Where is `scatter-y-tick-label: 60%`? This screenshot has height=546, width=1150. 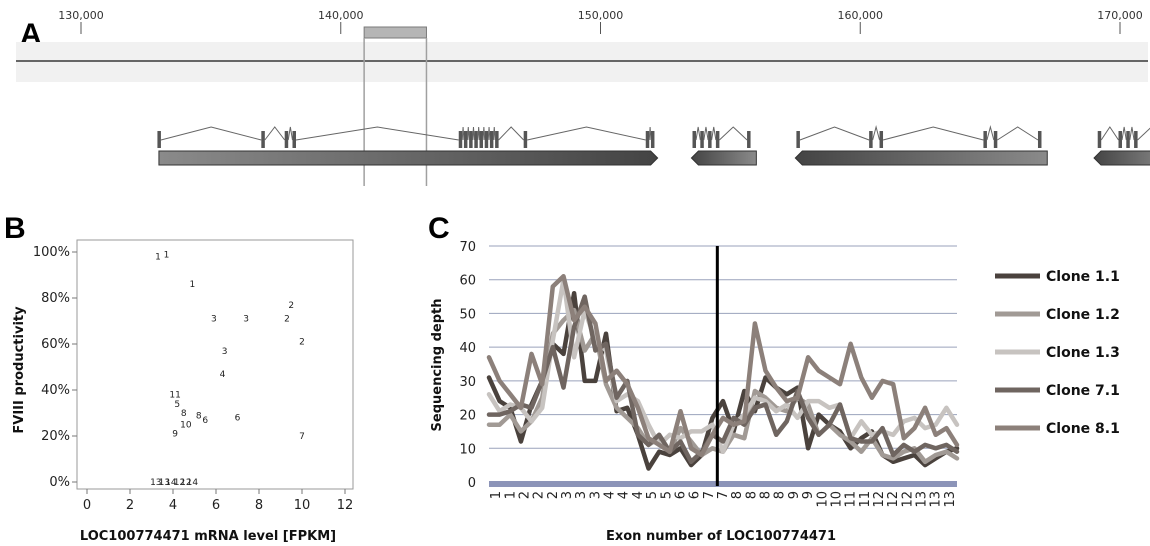 scatter-y-tick-label: 60% is located at coordinates (55, 344).